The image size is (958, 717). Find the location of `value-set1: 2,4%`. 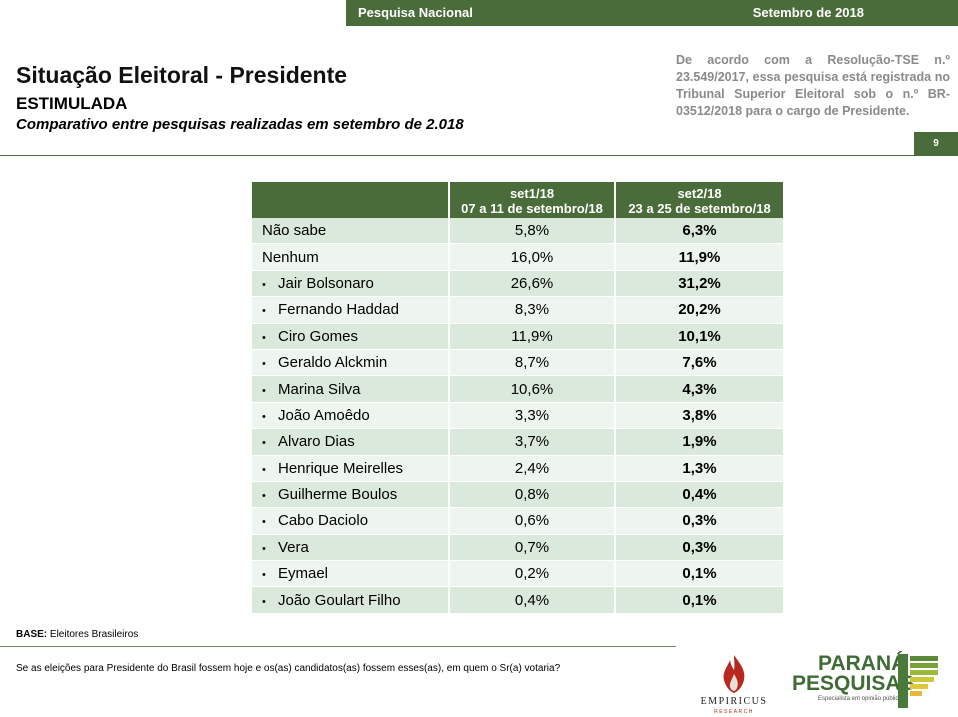

value-set1: 2,4% is located at coordinates (533, 468).